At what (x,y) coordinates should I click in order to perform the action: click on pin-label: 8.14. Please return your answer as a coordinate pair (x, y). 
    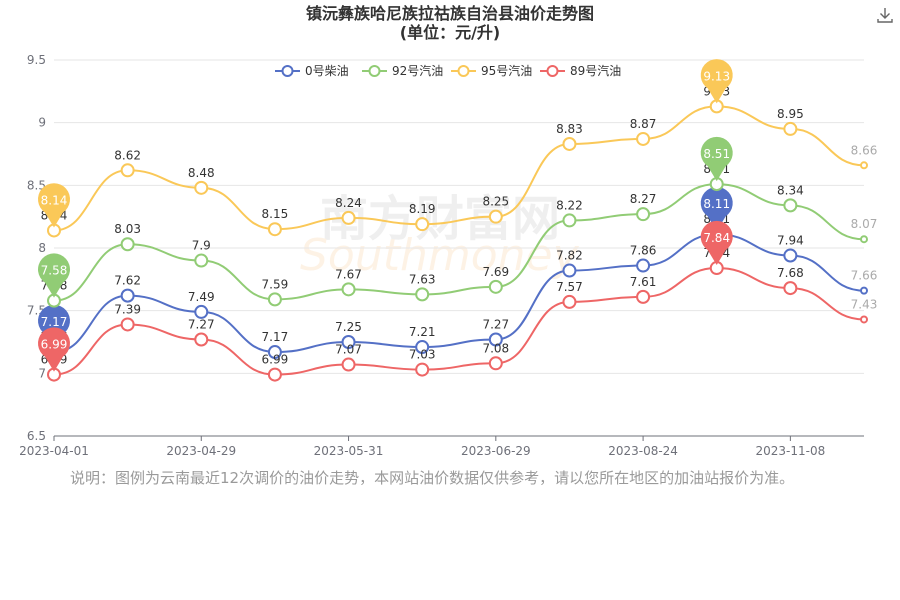
    Looking at the image, I should click on (54, 200).